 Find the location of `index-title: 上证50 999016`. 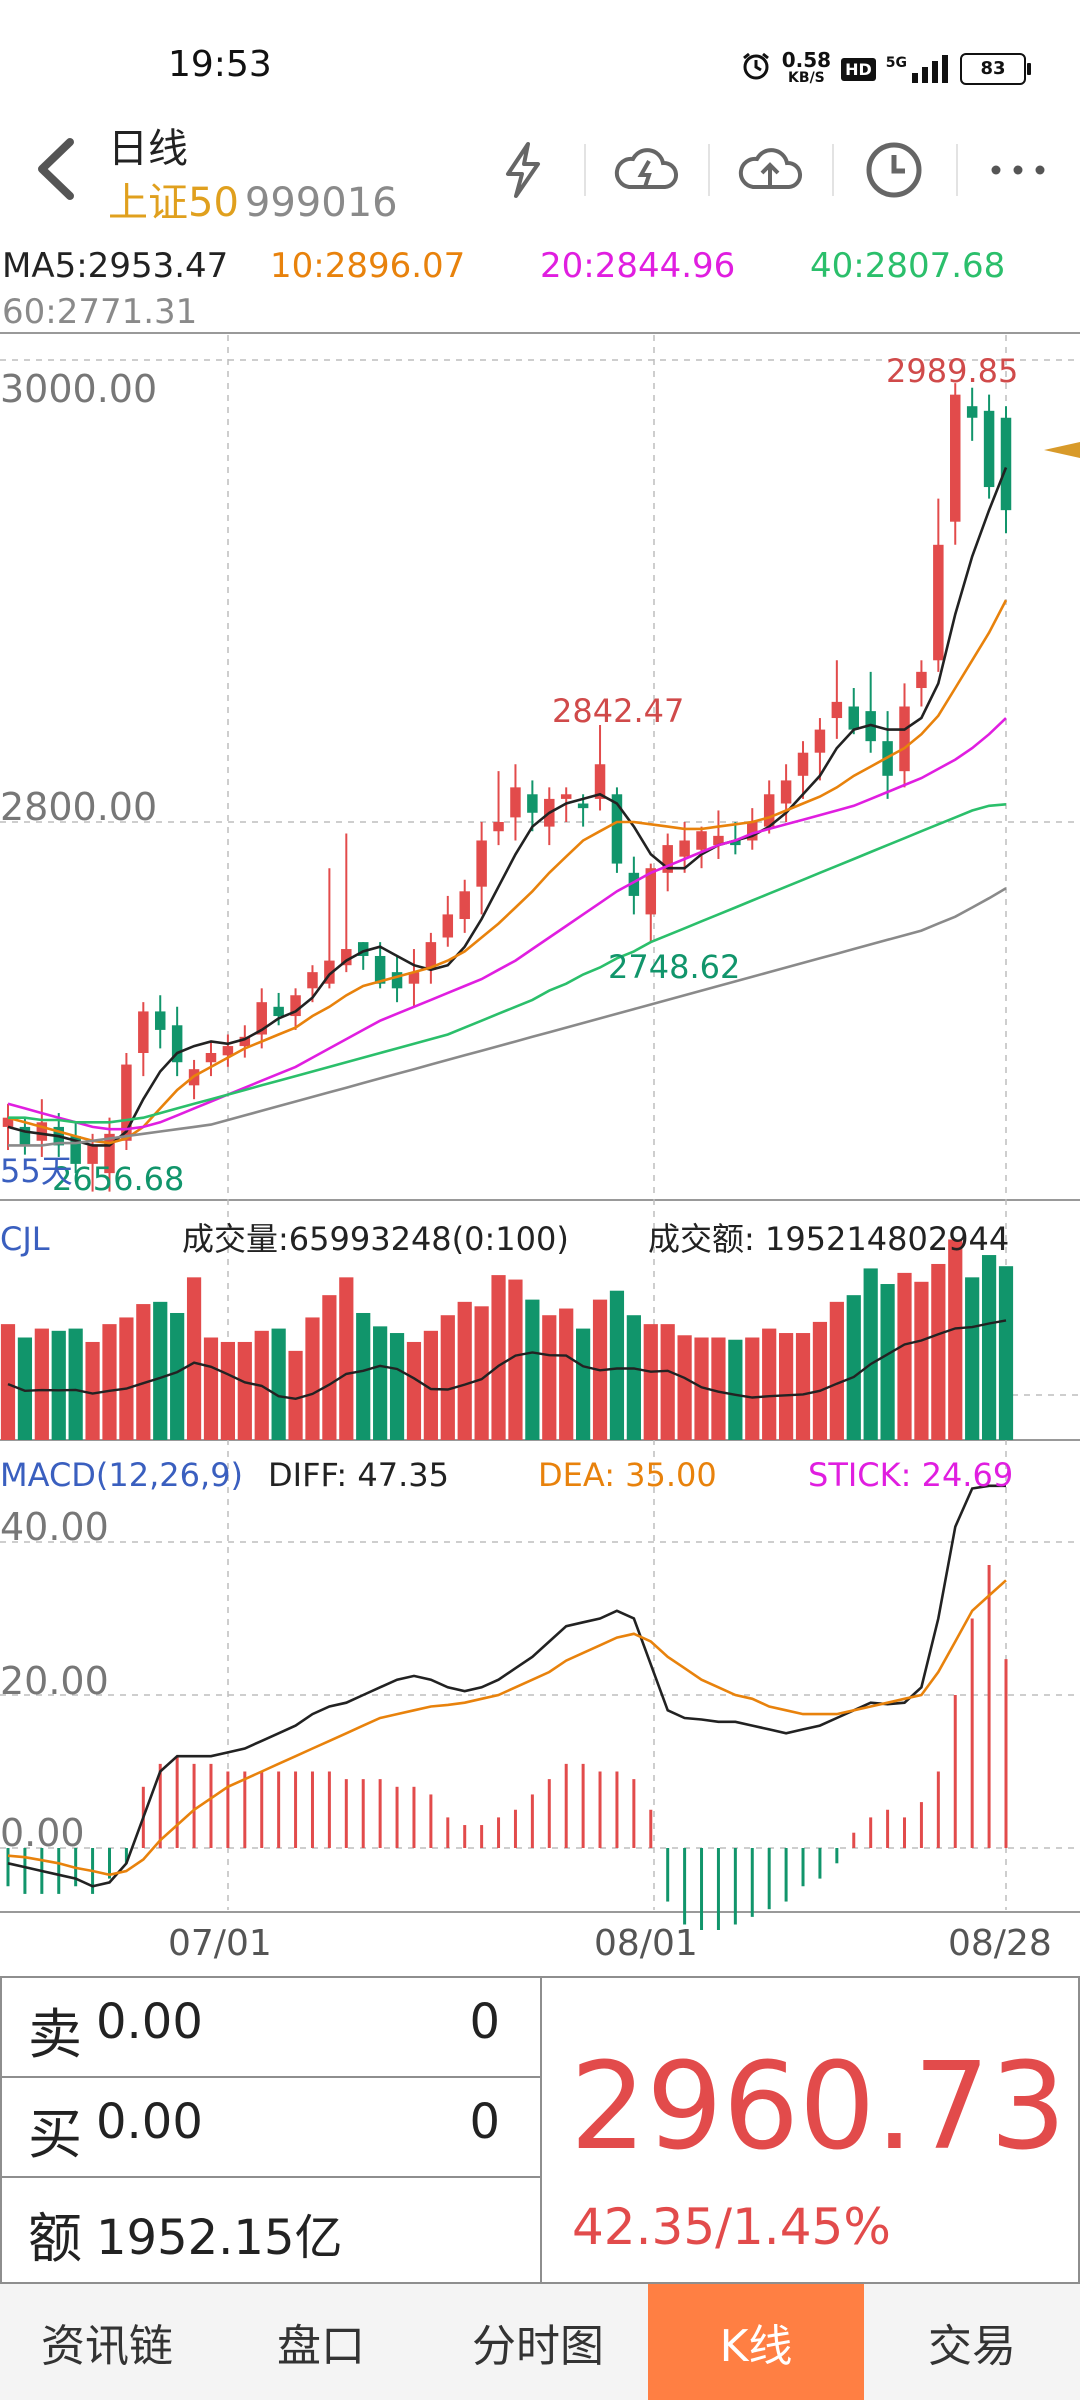

index-title: 上证50 999016 is located at coordinates (253, 199).